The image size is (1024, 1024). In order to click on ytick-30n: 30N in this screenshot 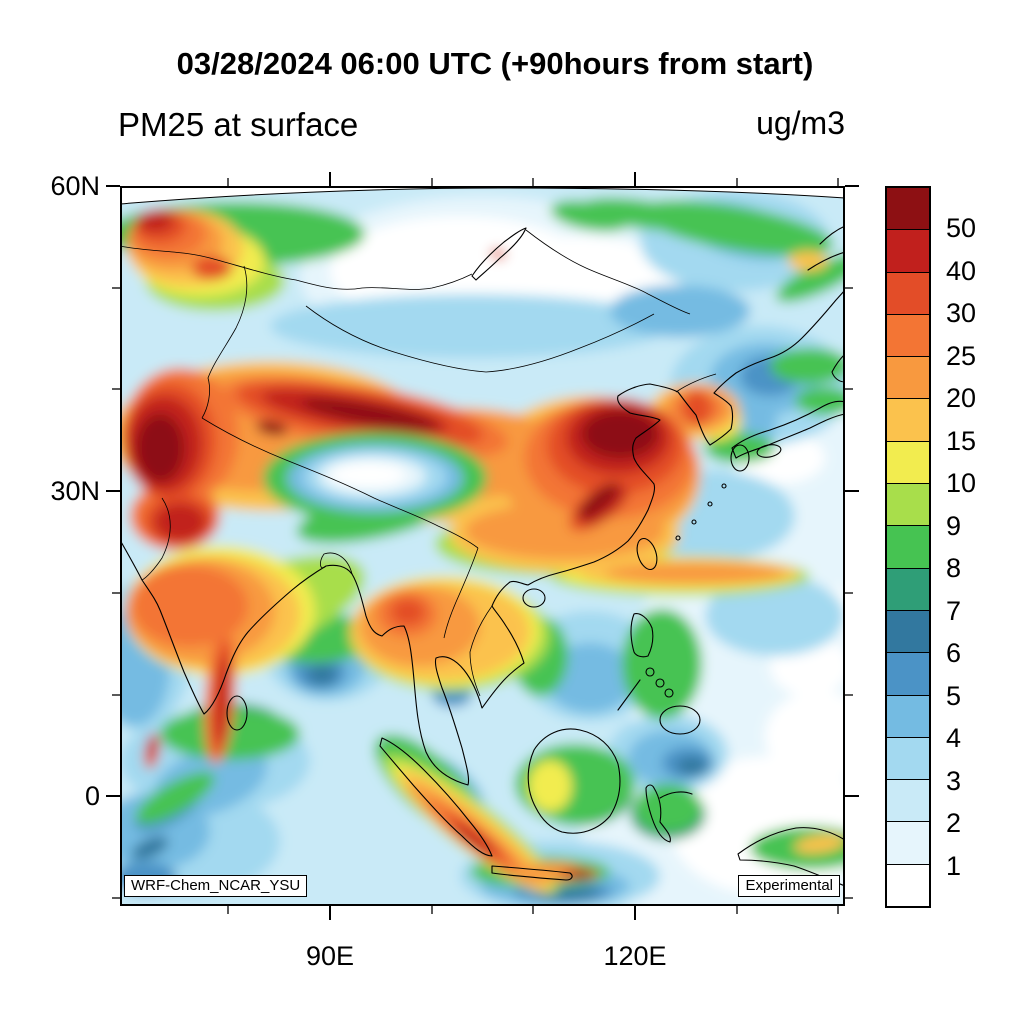, I will do `click(75, 491)`.